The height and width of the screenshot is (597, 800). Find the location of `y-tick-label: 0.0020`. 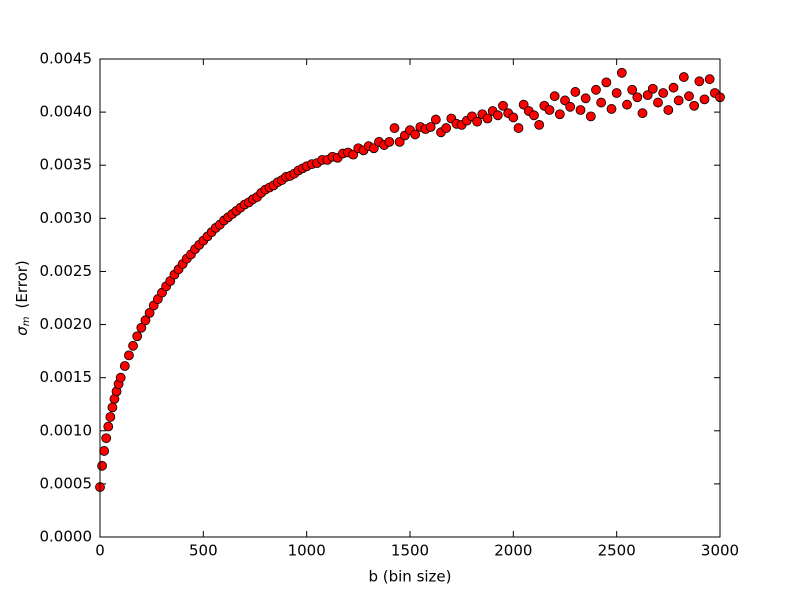

y-tick-label: 0.0020 is located at coordinates (66, 324).